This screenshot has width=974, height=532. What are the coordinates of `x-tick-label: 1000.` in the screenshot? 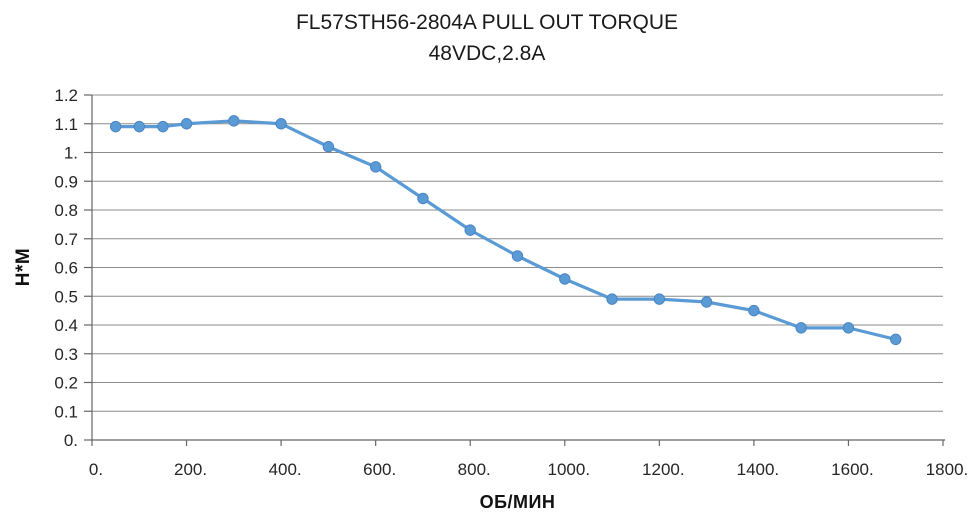 It's located at (569, 469).